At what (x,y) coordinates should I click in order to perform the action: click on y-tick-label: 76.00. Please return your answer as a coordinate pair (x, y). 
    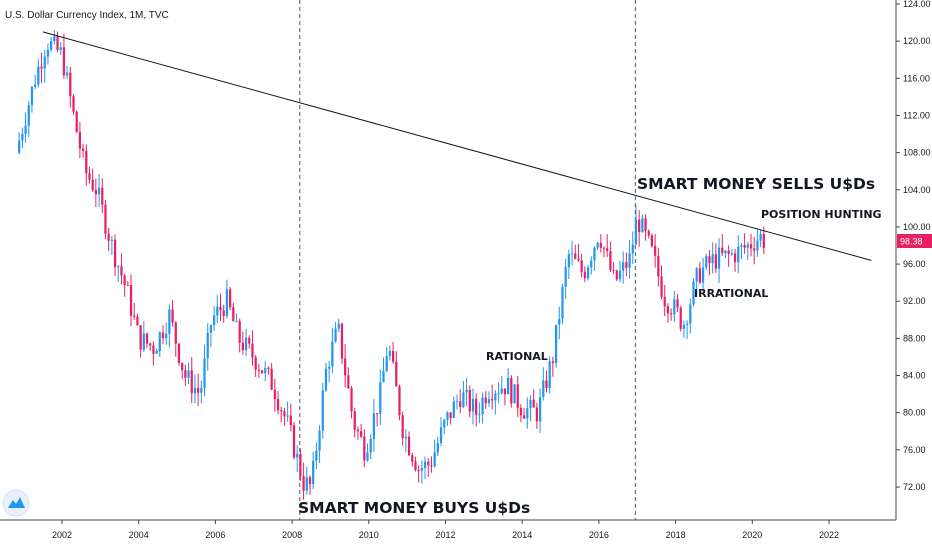
    Looking at the image, I should click on (914, 450).